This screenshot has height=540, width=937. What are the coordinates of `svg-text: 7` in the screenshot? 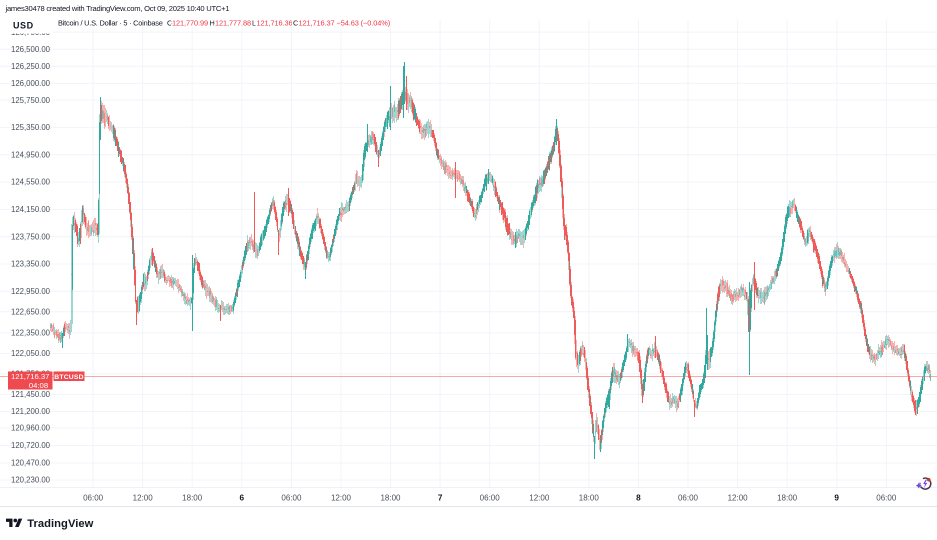 It's located at (440, 498).